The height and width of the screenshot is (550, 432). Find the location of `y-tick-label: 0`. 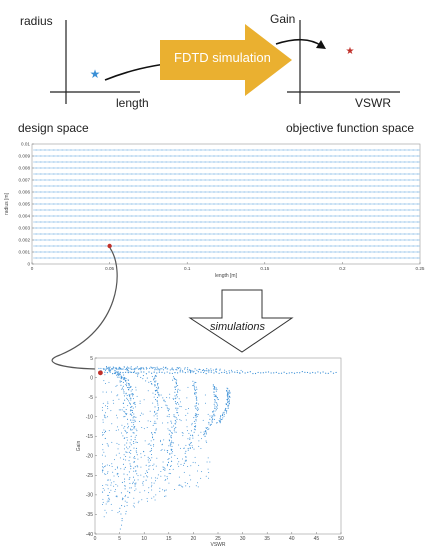

y-tick-label: 0 is located at coordinates (28, 264).